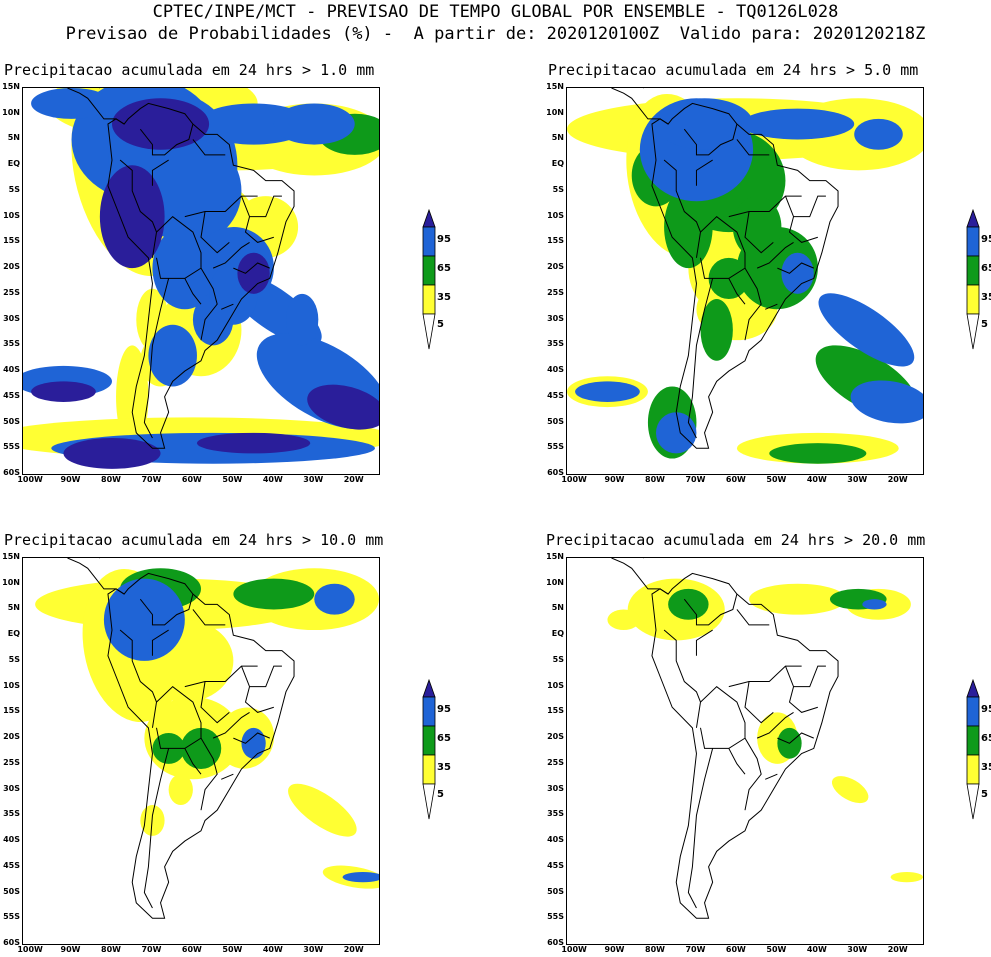 The width and height of the screenshot is (991, 957). I want to click on coastline, so click(201, 745).